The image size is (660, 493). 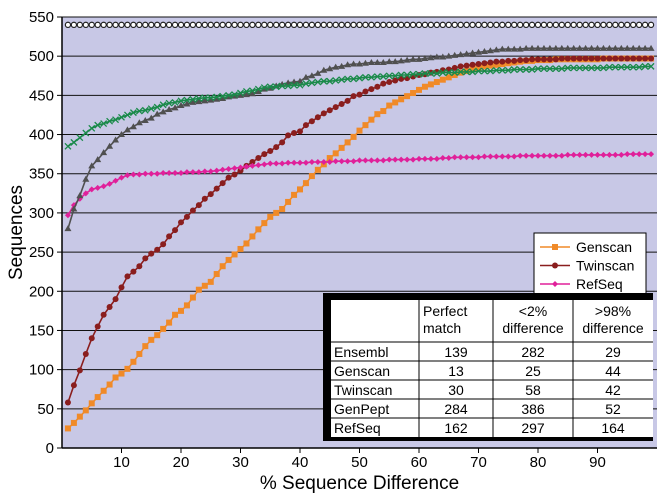 What do you see at coordinates (41, 252) in the screenshot?
I see `y-tick-label: 250` at bounding box center [41, 252].